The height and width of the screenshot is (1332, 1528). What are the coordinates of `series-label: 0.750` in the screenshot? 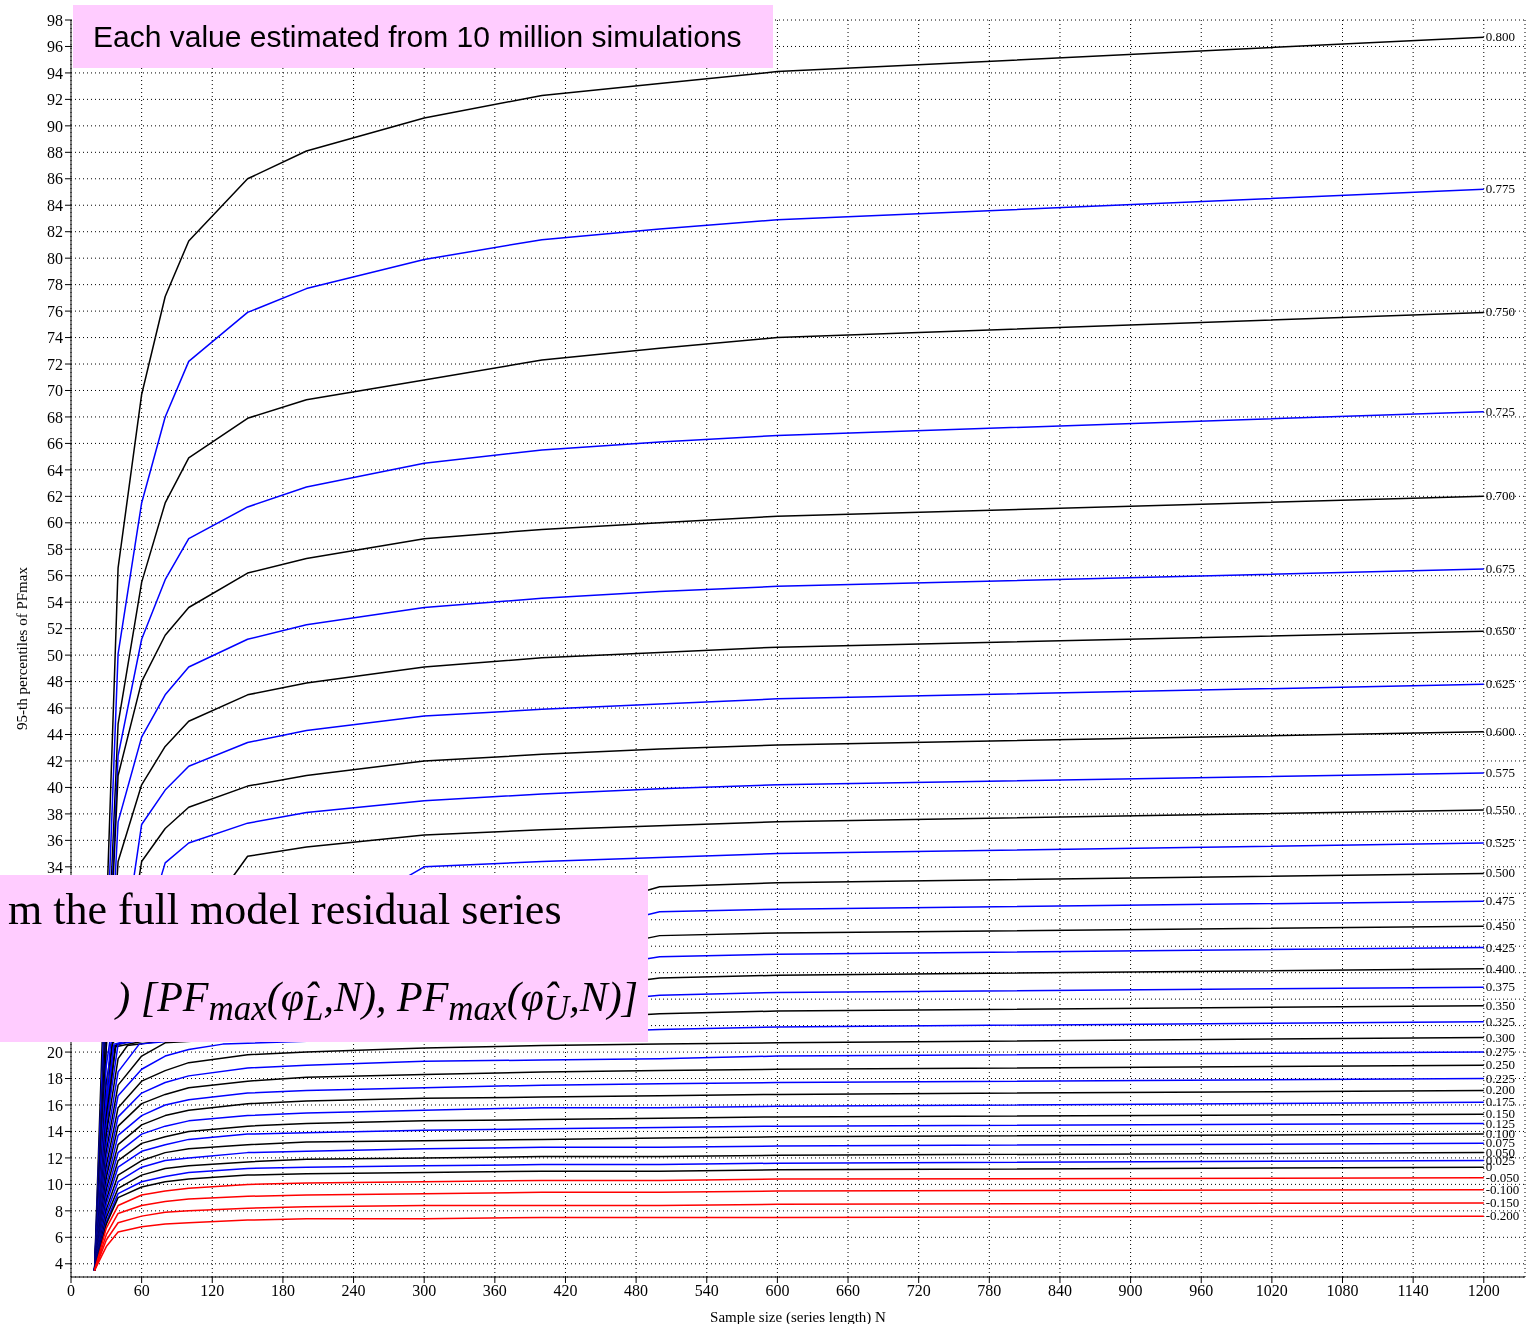 It's located at (1500, 312).